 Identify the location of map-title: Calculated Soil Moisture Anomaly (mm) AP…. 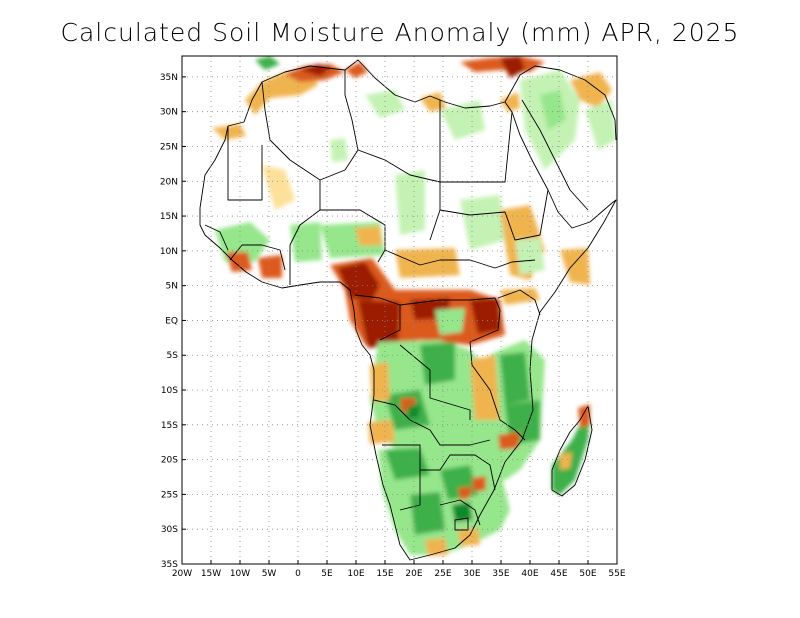
(400, 32).